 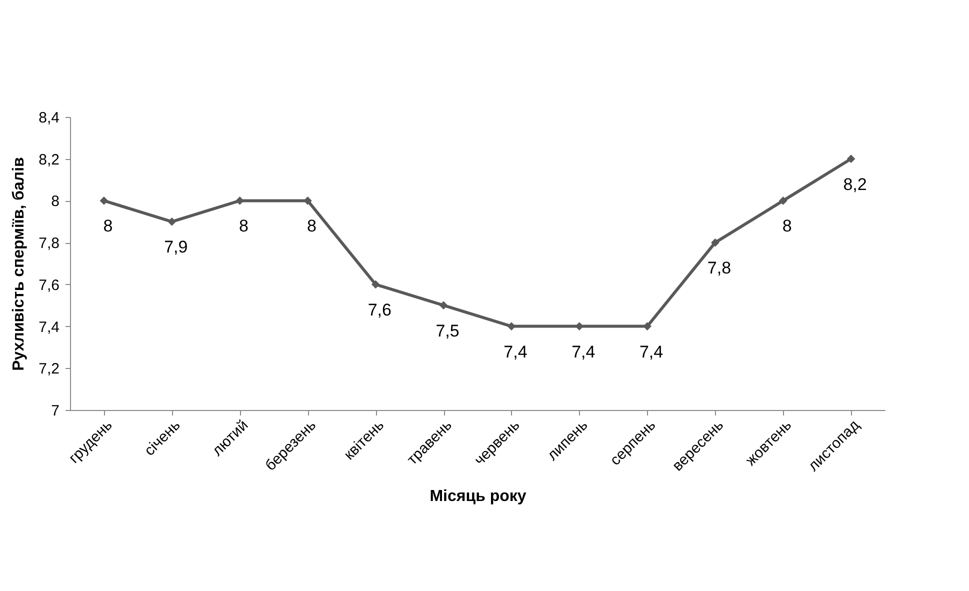 What do you see at coordinates (49, 285) in the screenshot?
I see `y-tick-label: 7,6` at bounding box center [49, 285].